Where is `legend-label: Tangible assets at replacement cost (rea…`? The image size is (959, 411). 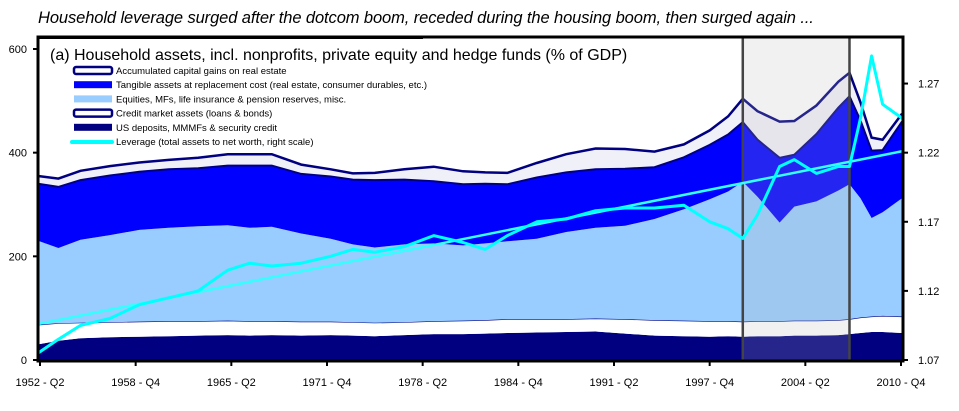
legend-label: Tangible assets at replacement cost (rea… is located at coordinates (271, 85).